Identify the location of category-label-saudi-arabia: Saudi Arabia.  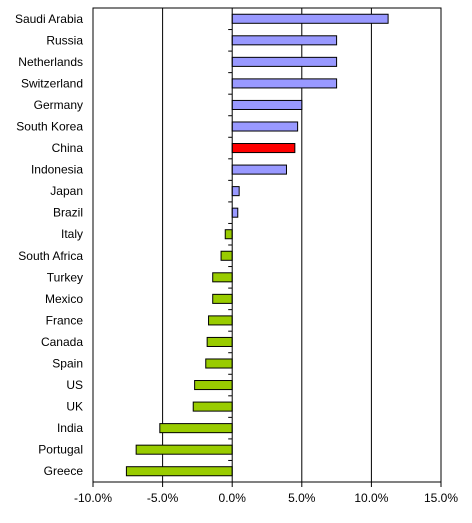
(49, 19).